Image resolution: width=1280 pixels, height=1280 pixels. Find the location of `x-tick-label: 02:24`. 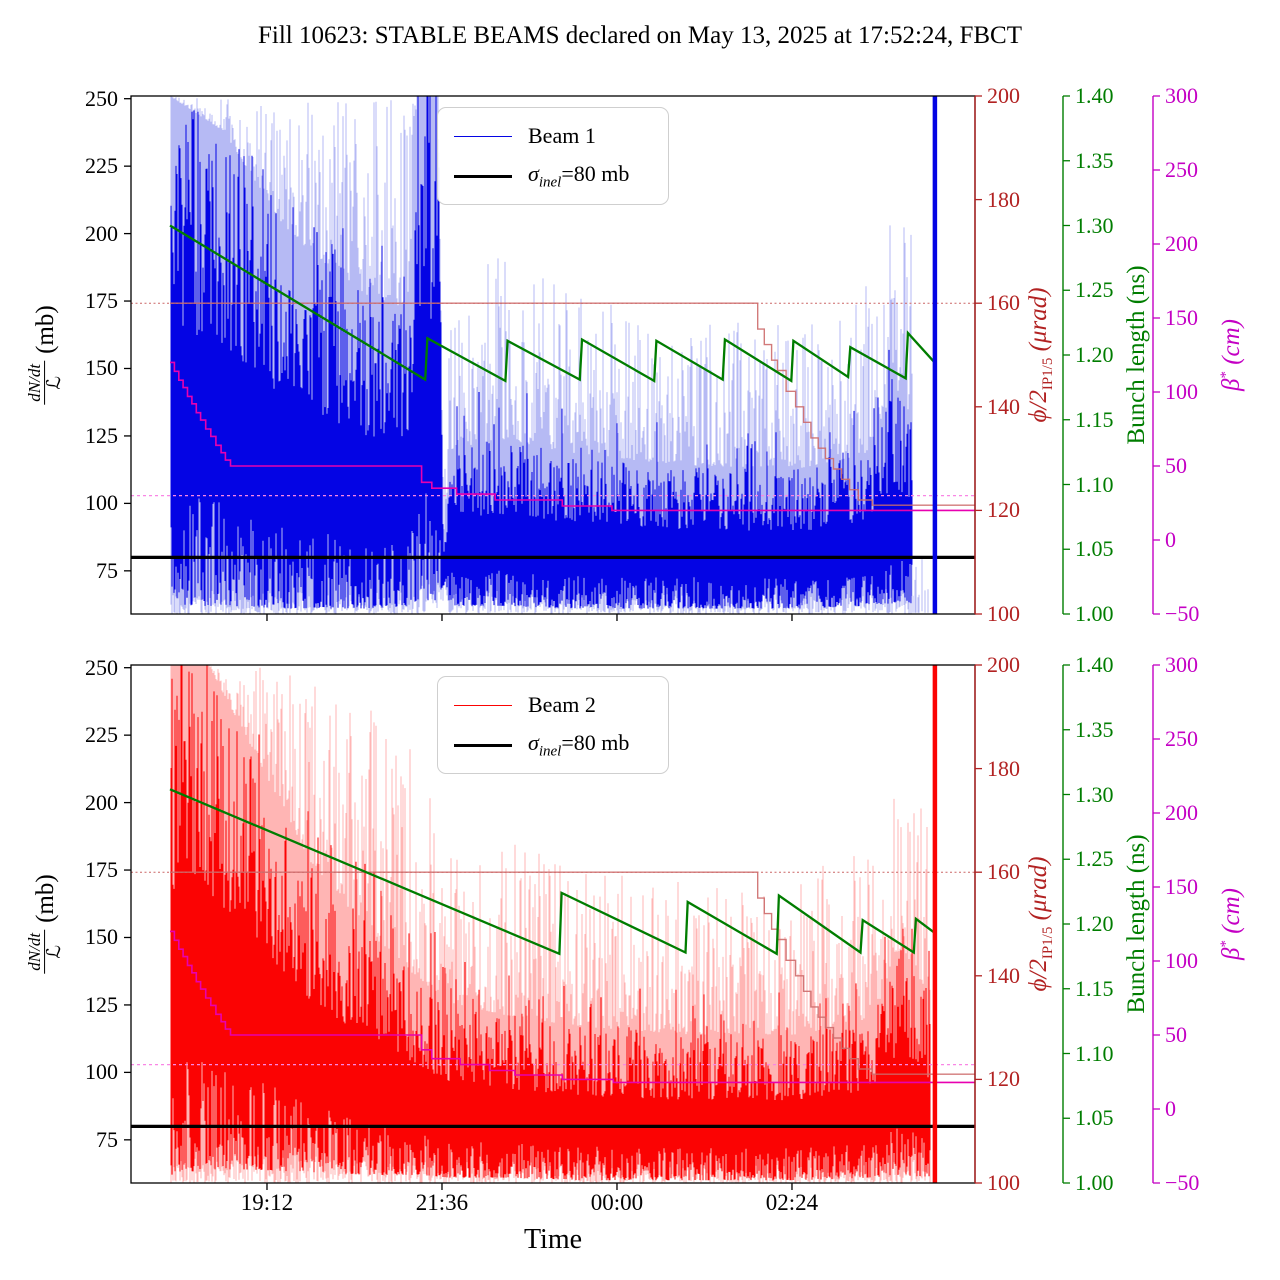

x-tick-label: 02:24 is located at coordinates (792, 1202).